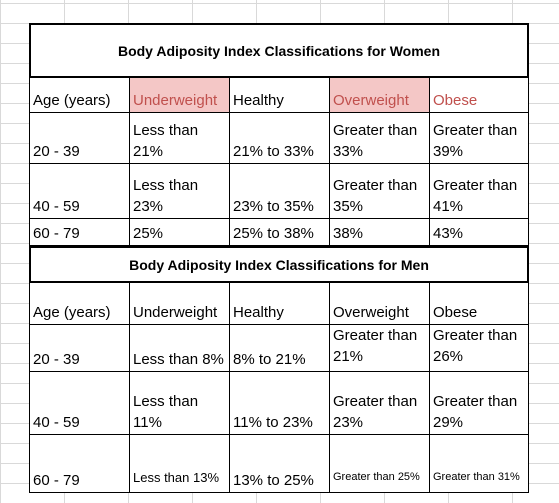 The width and height of the screenshot is (559, 503). I want to click on men-header-underweight: Underweight, so click(180, 304).